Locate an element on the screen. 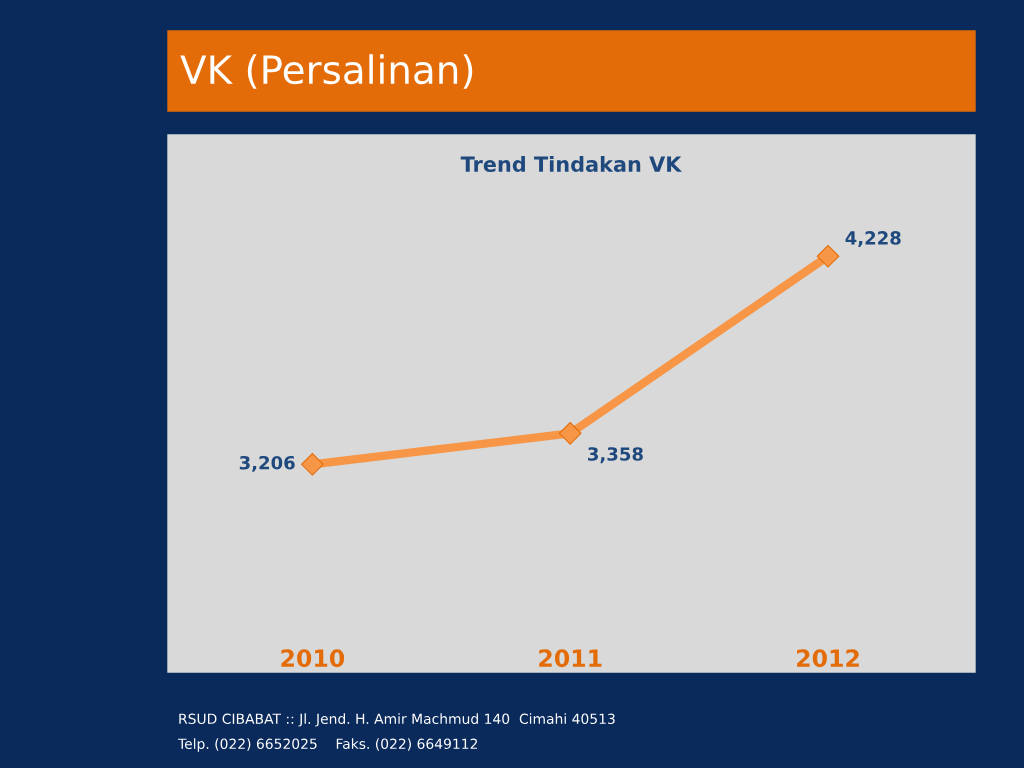  data-label: 4,228 is located at coordinates (873, 239).